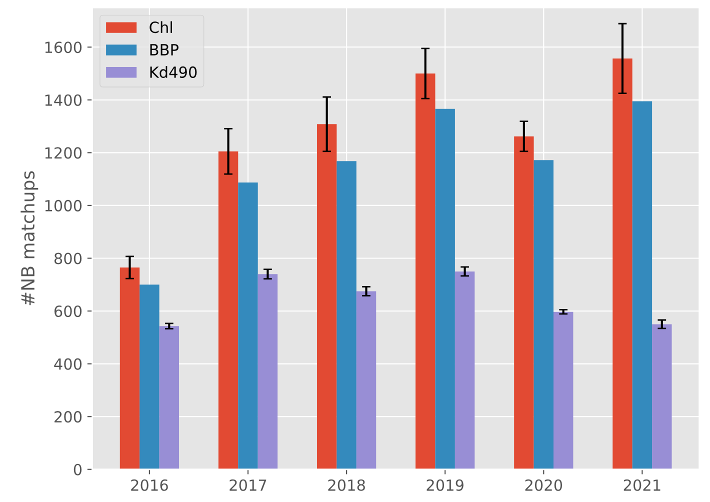  I want to click on x-tick-label: 2016, so click(149, 485).